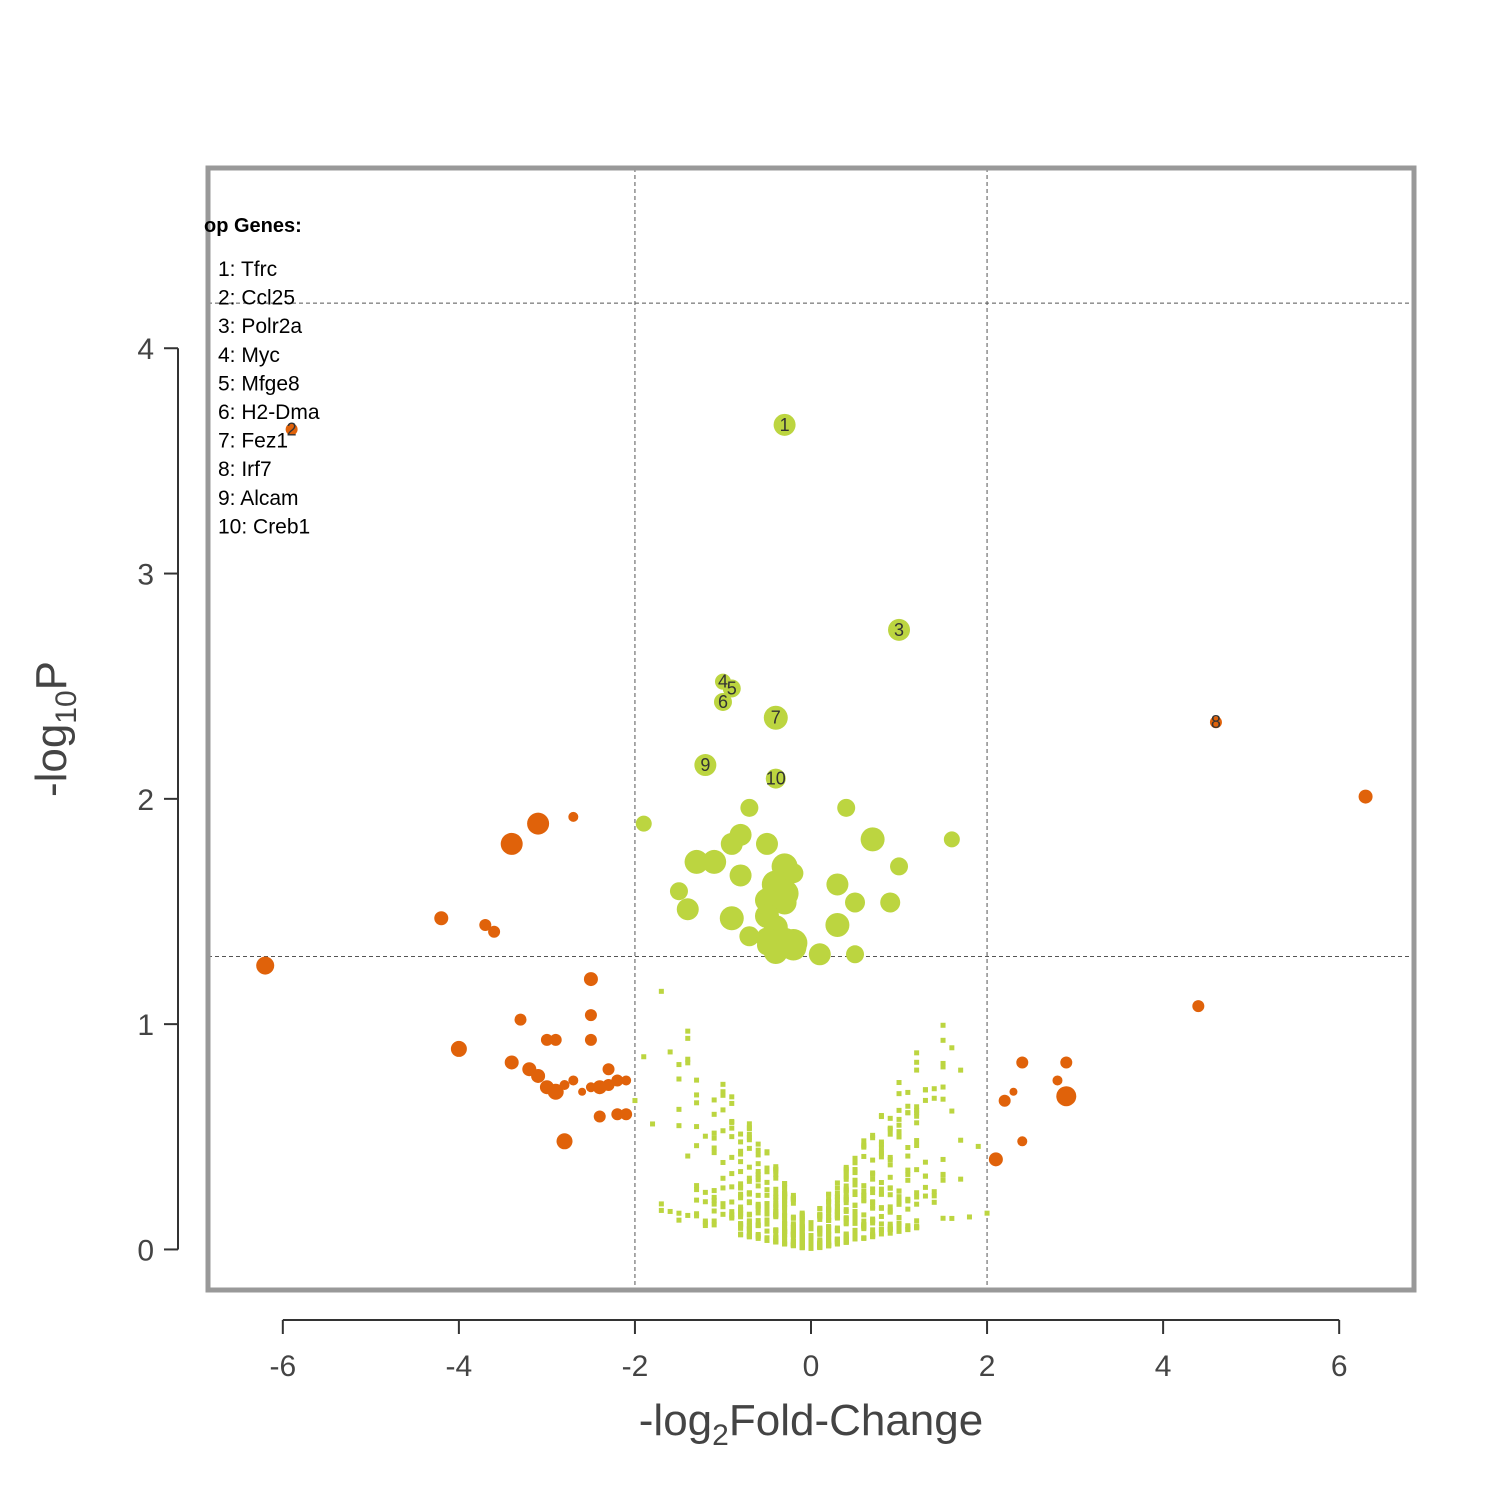  Describe the element at coordinates (264, 526) in the screenshot. I see `legend-item: 10: Creb1` at that location.